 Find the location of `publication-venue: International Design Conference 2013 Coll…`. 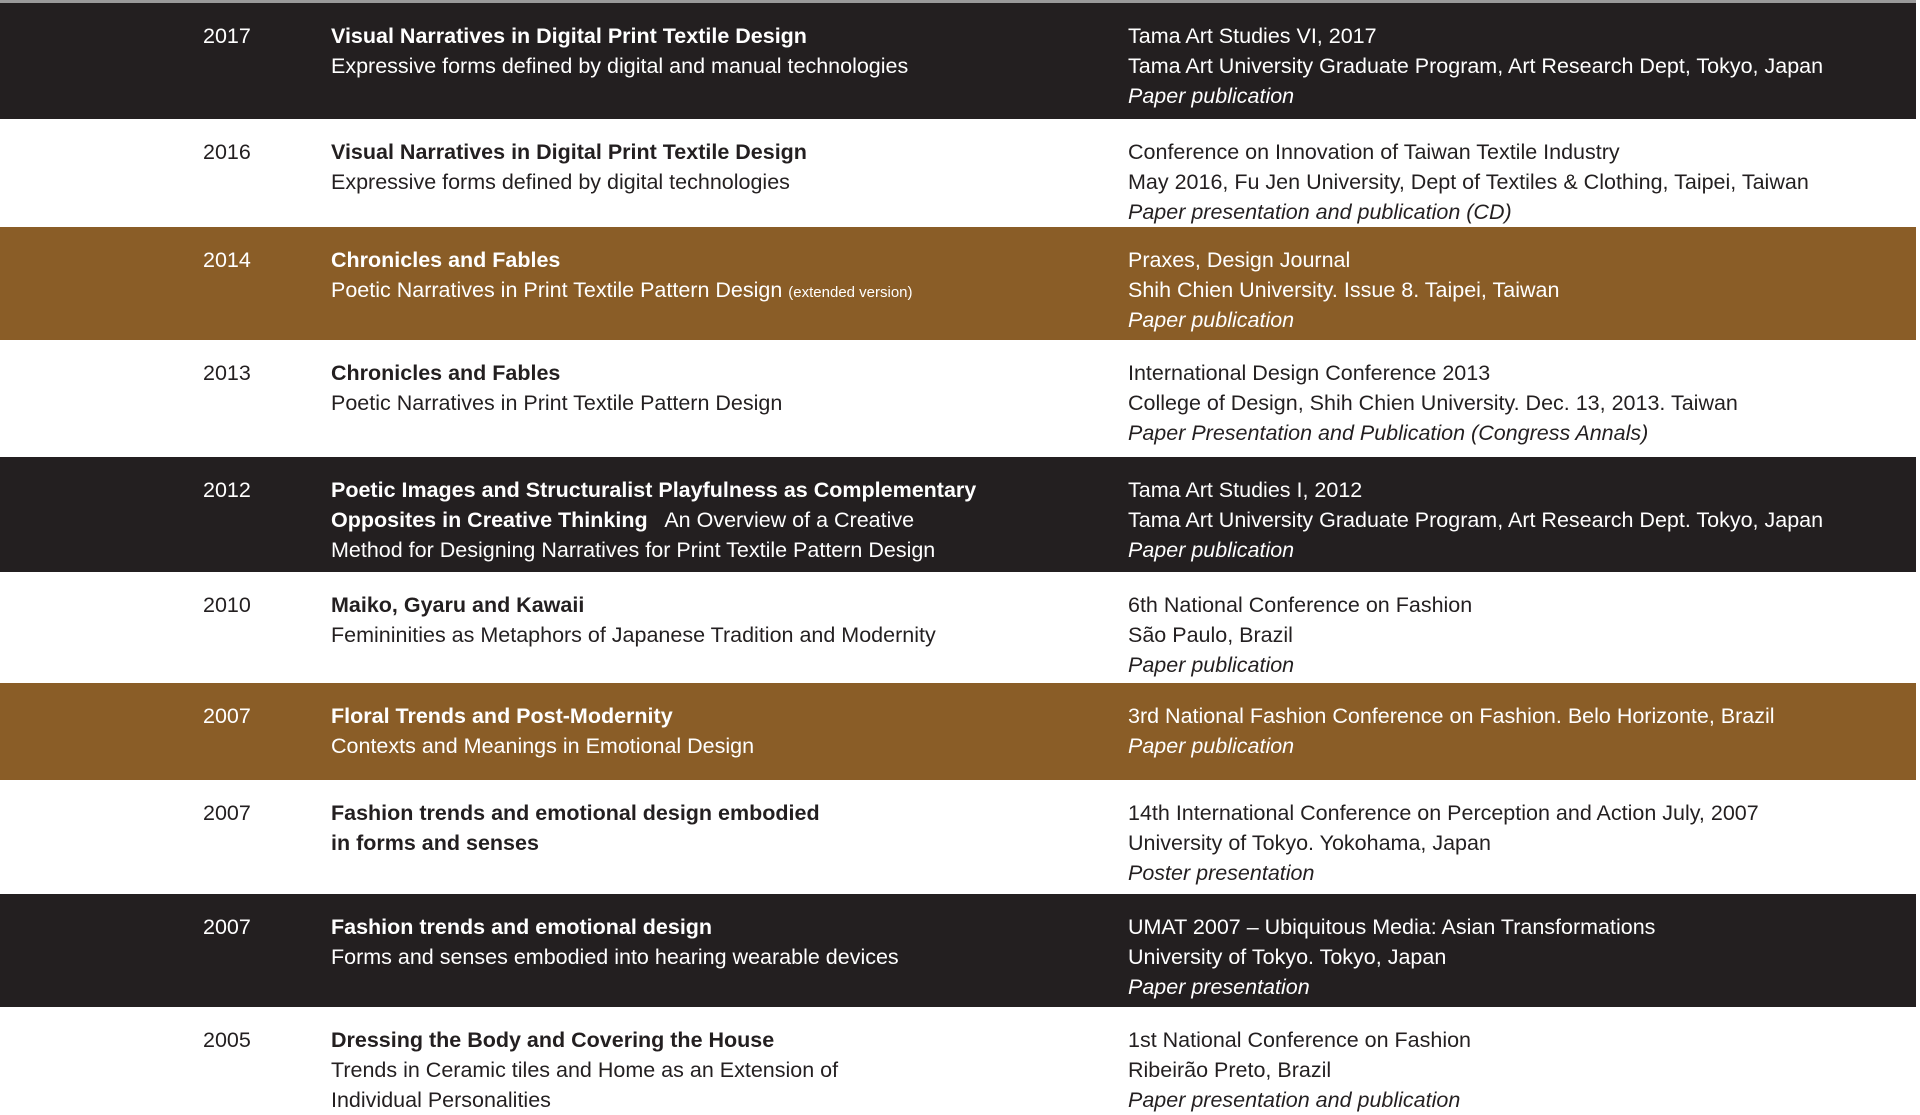

publication-venue: International Design Conference 2013 Coll… is located at coordinates (1433, 403).